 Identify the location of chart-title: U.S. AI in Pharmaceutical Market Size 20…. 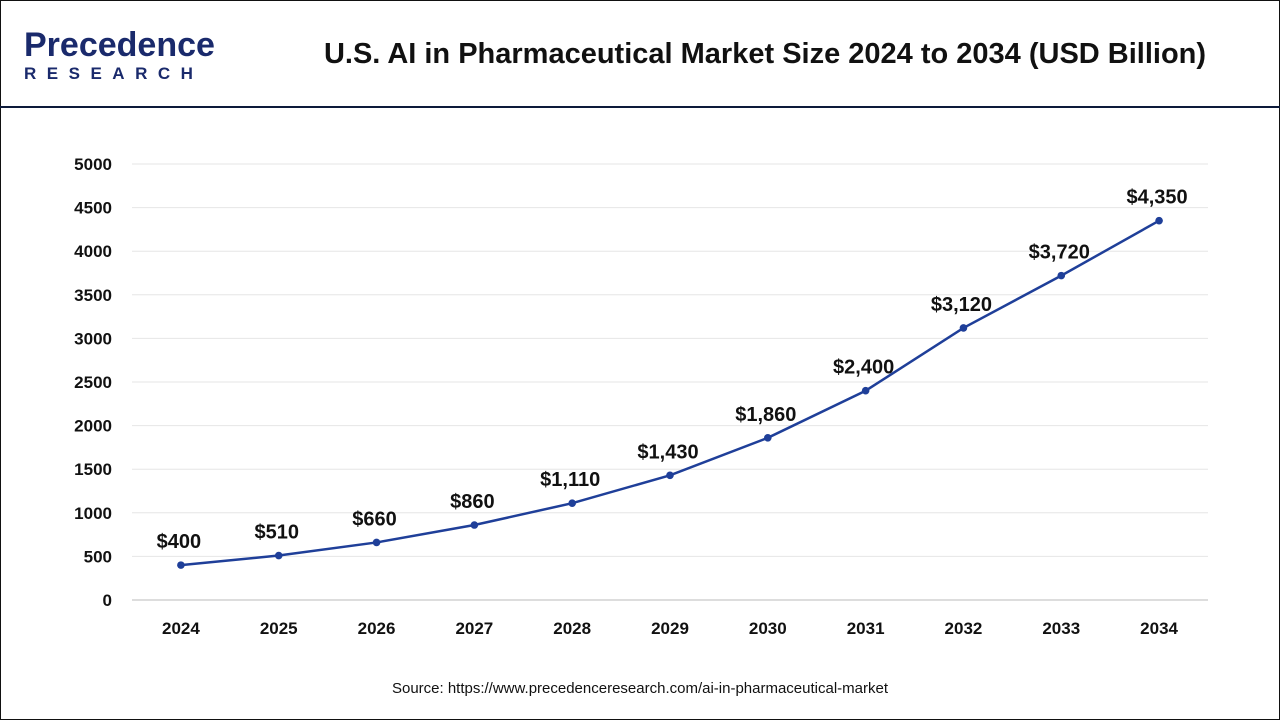
(765, 54).